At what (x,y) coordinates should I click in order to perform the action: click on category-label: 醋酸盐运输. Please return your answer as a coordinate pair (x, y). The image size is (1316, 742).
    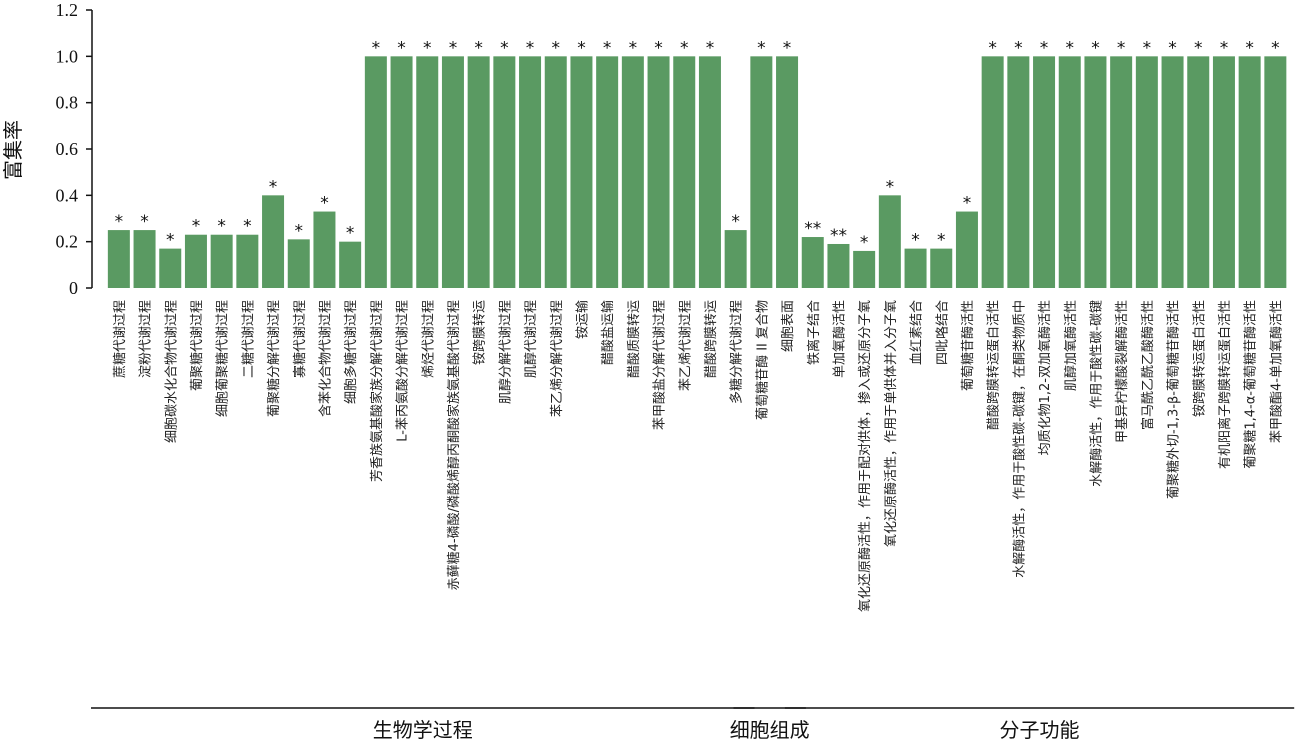
    Looking at the image, I should click on (608, 332).